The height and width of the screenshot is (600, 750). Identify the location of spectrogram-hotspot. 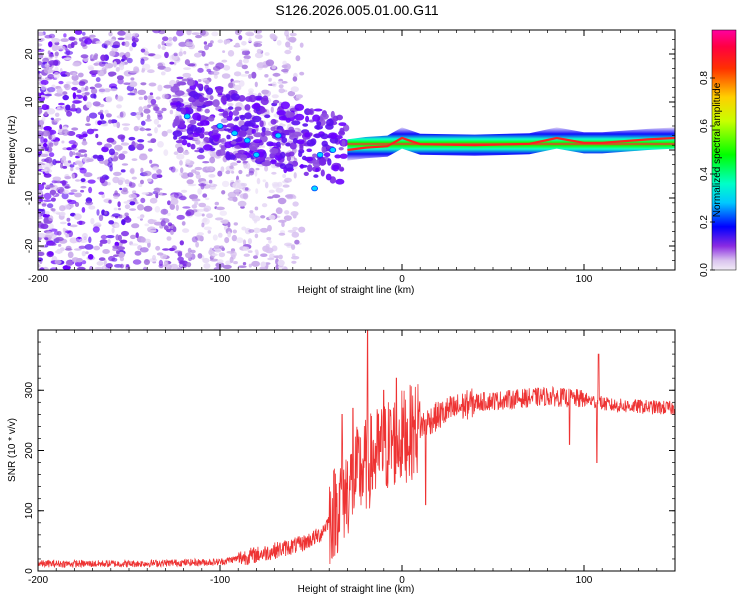
(315, 188).